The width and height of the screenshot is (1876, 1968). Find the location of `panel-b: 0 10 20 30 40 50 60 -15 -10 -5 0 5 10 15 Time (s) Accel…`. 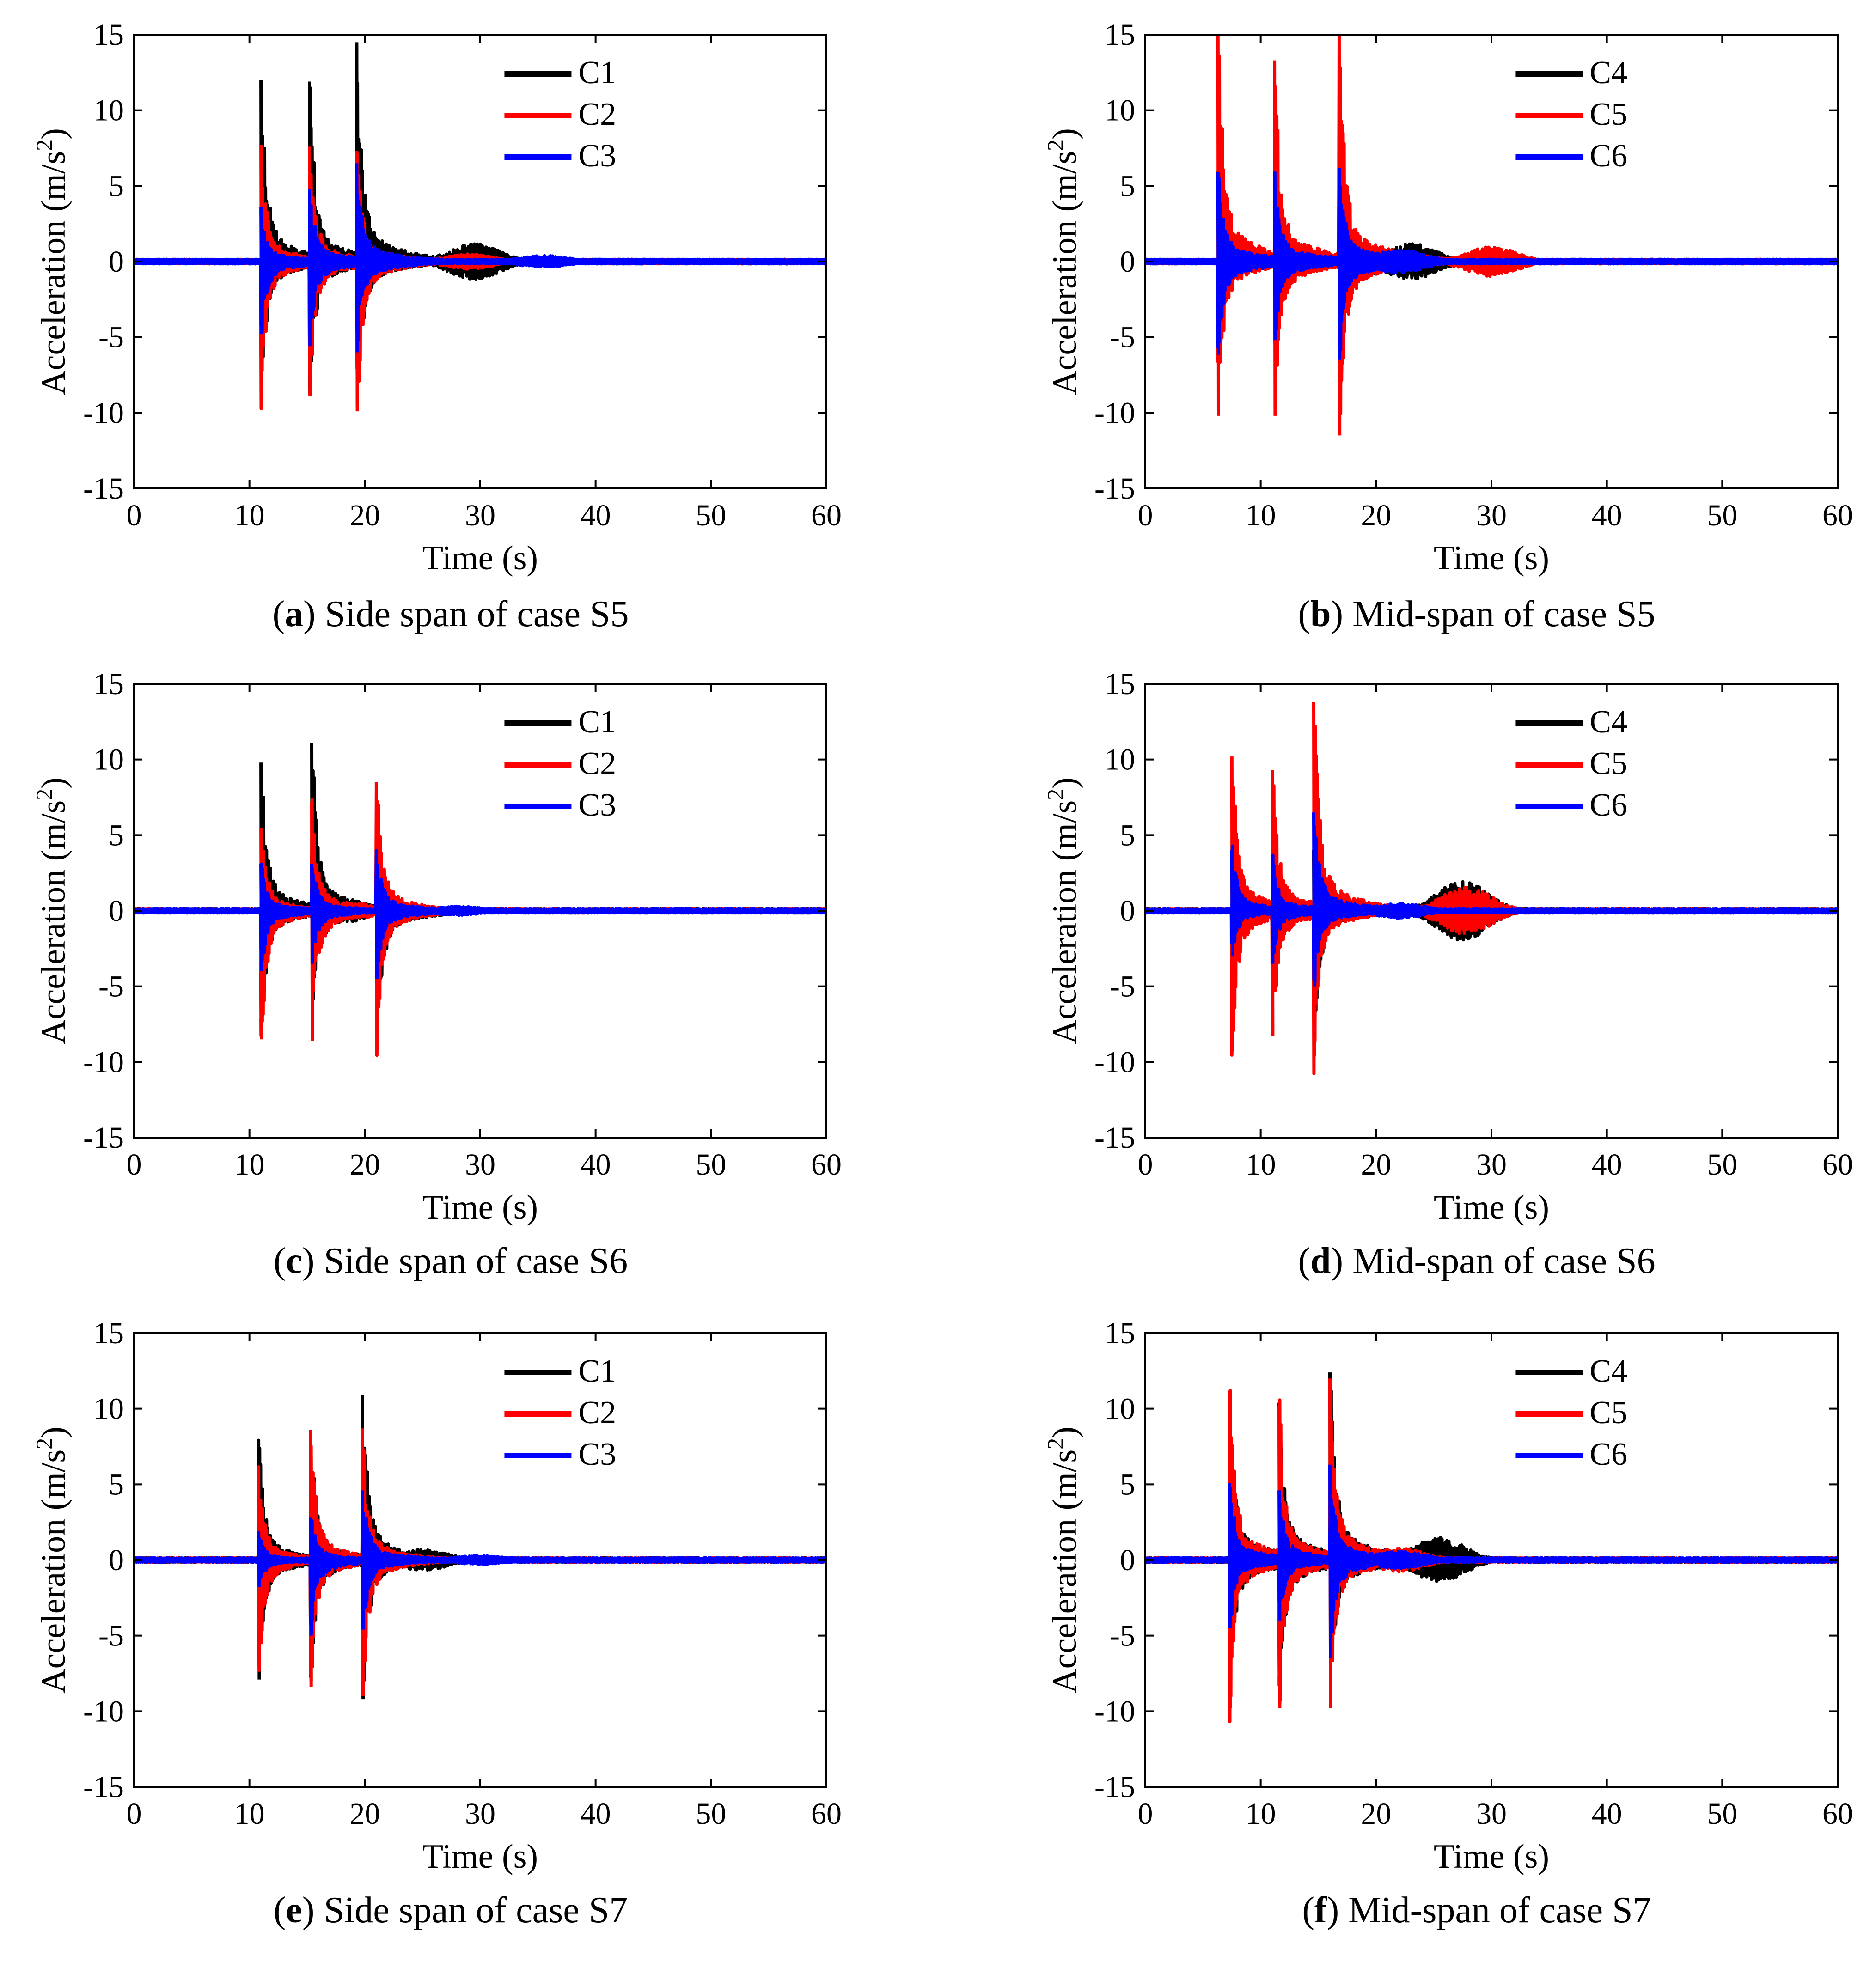

panel-b: 0 10 20 30 40 50 60 -15 -10 -5 0 5 10 15 Time (s) Accel… is located at coordinates (1447, 326).